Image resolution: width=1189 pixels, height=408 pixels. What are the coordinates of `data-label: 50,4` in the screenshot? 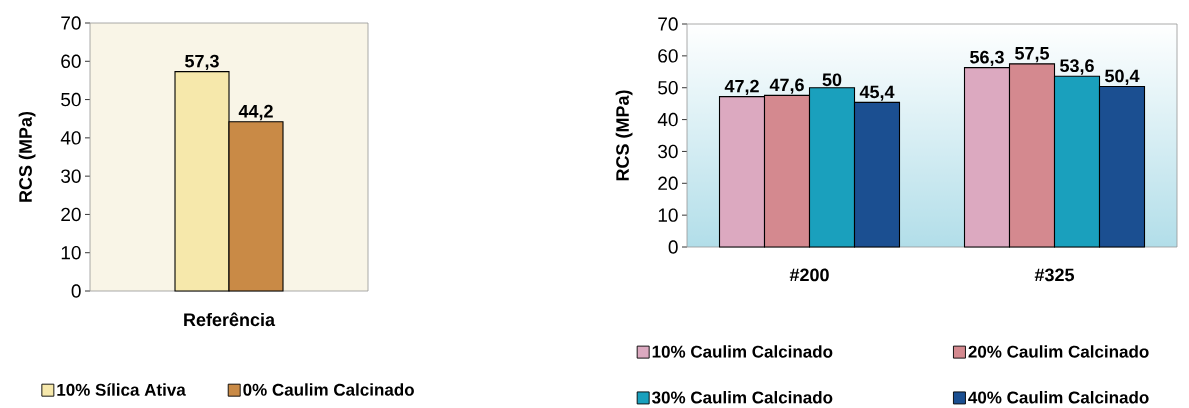 It's located at (1122, 77).